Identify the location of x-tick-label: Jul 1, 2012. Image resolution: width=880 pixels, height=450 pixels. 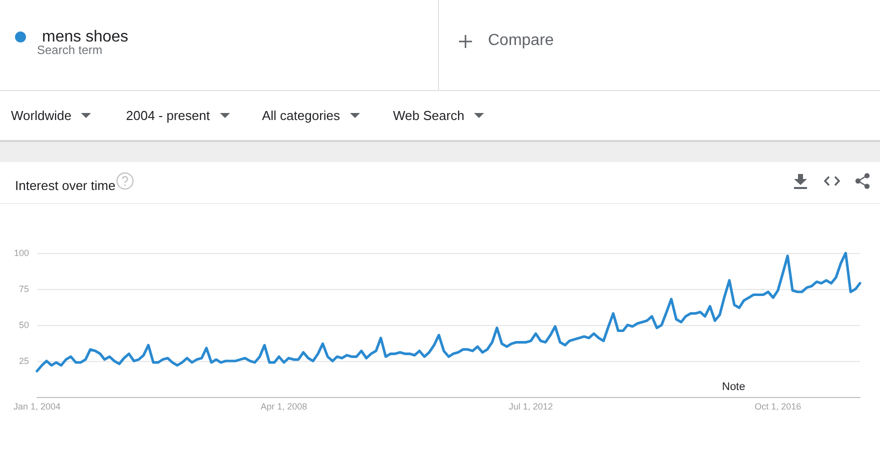
(530, 407).